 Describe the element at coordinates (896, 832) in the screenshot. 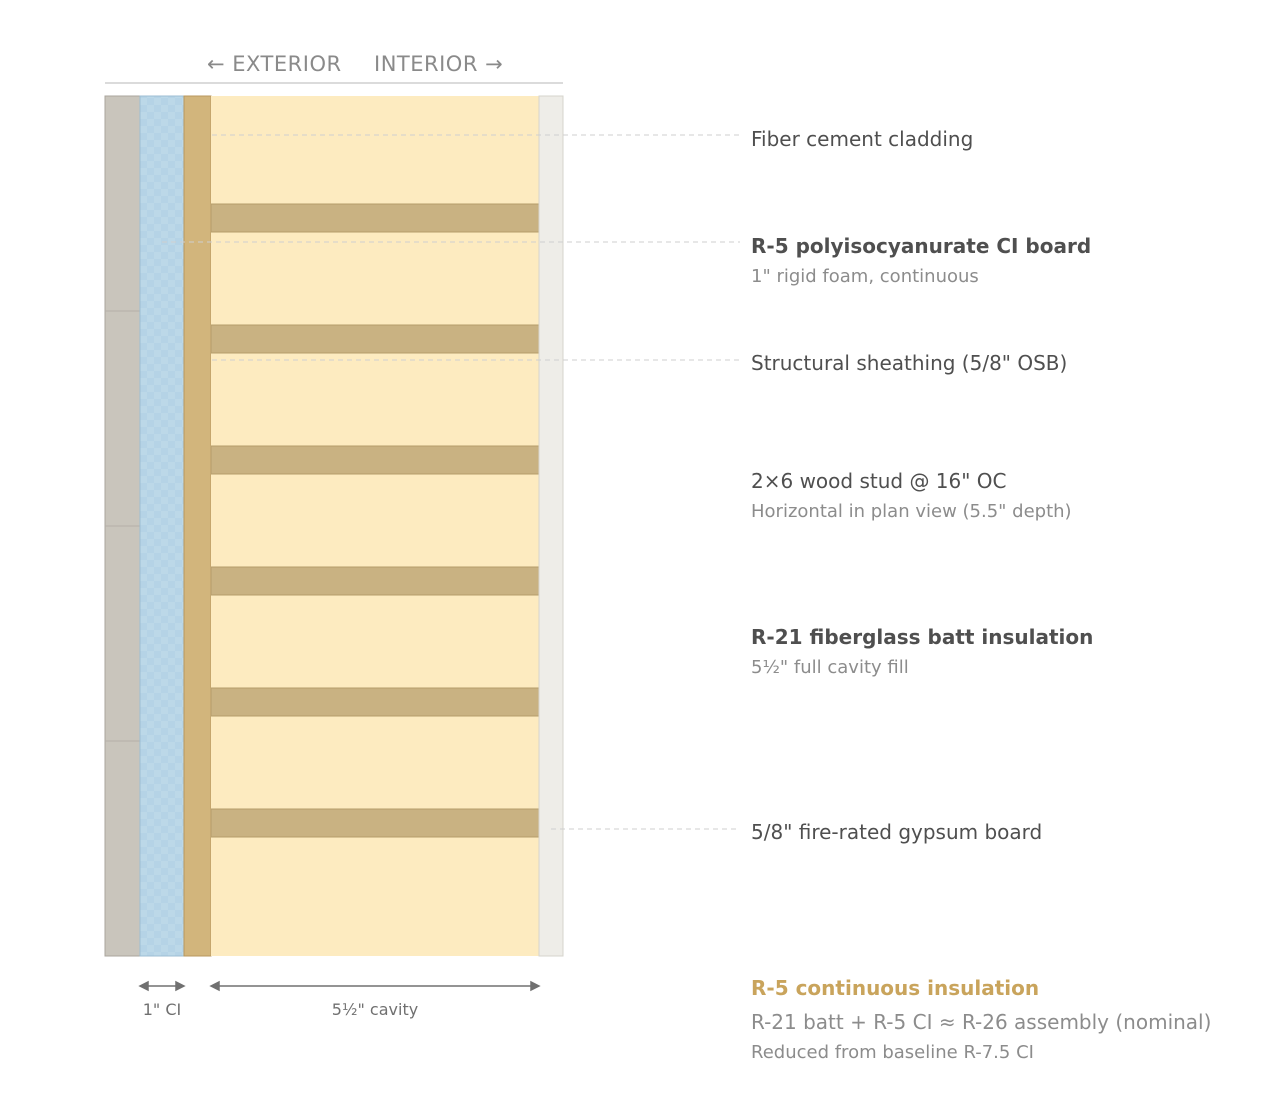

I see `callout-gypsum-title: 5/8" fire-rated gypsum board` at that location.